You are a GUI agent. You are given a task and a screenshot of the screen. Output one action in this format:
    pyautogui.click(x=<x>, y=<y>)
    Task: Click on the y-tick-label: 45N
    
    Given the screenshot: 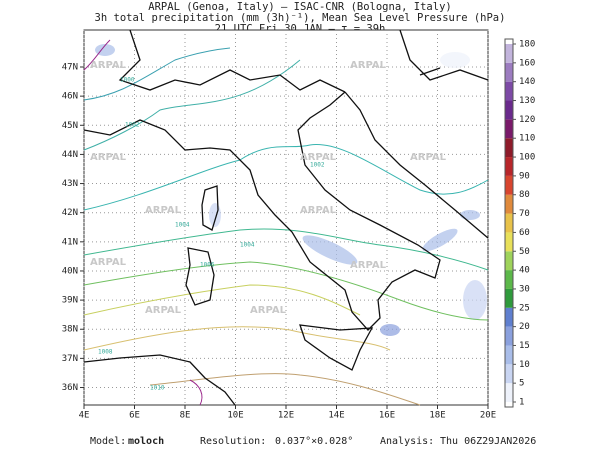 What is the action you would take?
    pyautogui.click(x=70, y=126)
    